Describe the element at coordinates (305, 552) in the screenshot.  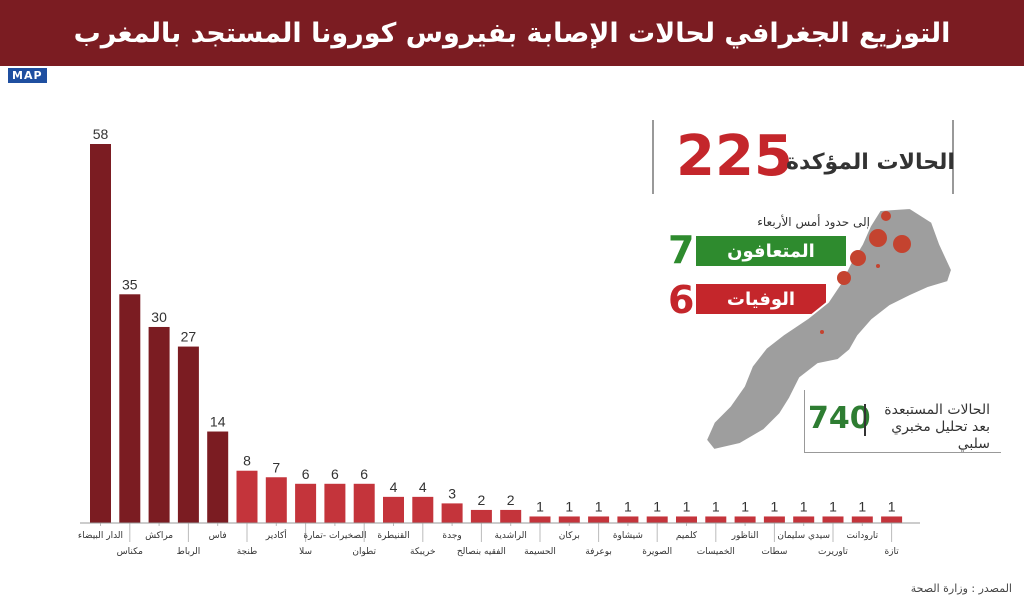
I see `category-label: سلا` at that location.